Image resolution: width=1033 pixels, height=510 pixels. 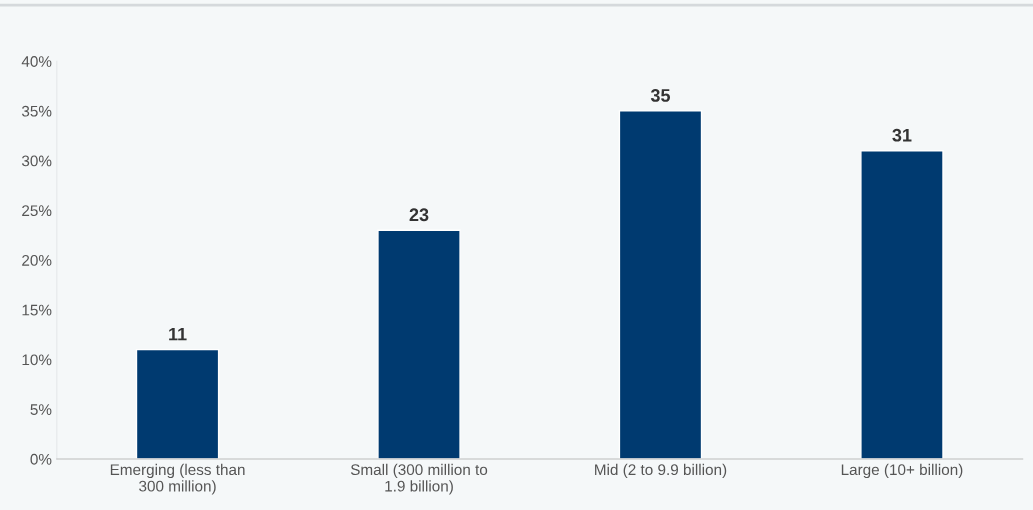 What do you see at coordinates (902, 135) in the screenshot?
I see `data-label: 31` at bounding box center [902, 135].